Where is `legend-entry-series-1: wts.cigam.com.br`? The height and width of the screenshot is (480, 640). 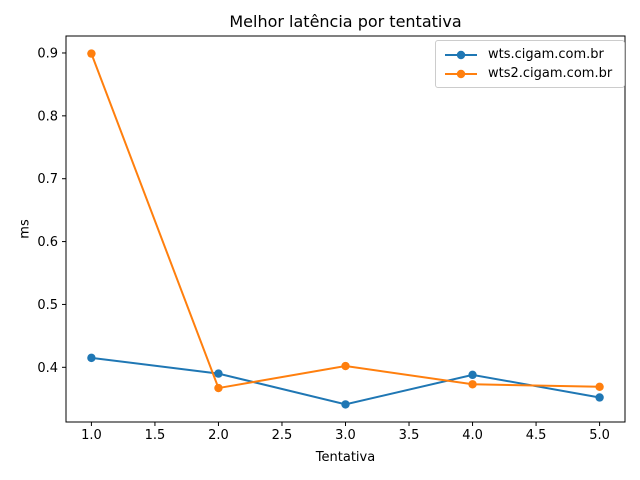 legend-entry-series-1: wts.cigam.com.br is located at coordinates (530, 54).